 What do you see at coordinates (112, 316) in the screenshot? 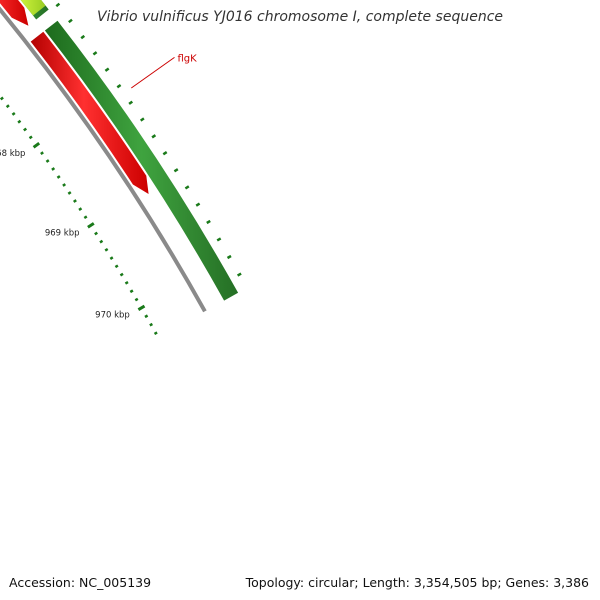
I see `ruler-label: 970 kbp` at bounding box center [112, 316].